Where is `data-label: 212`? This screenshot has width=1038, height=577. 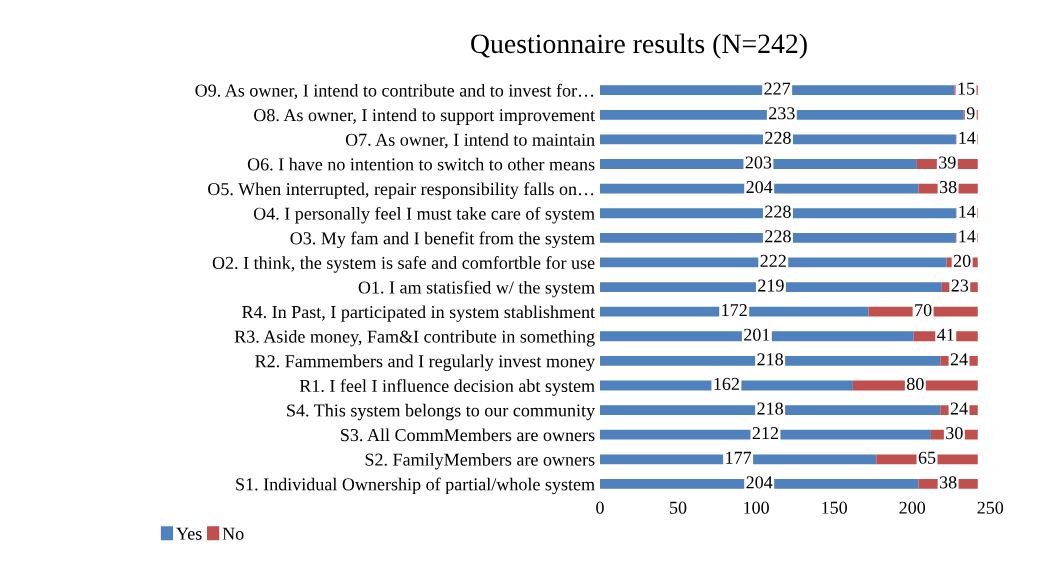
data-label: 212 is located at coordinates (765, 433).